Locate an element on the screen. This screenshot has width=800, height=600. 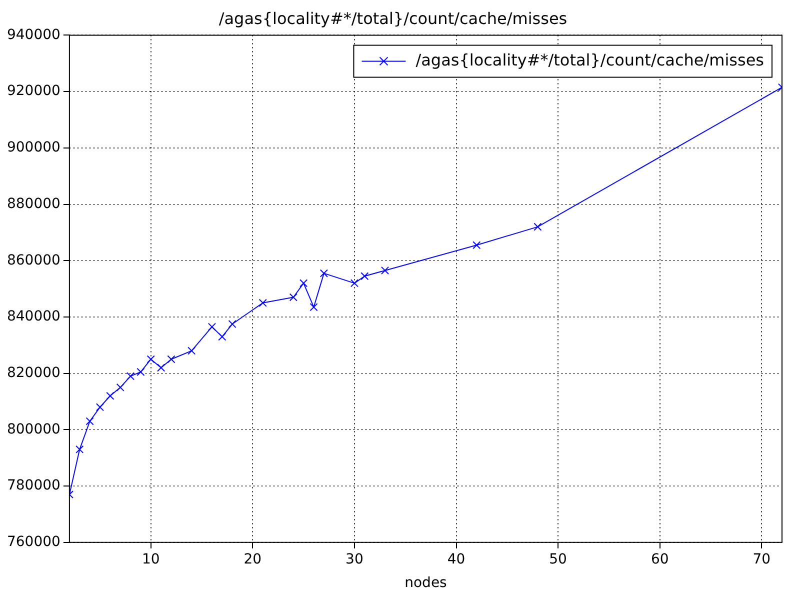
x-tick-label: 50 is located at coordinates (558, 559).